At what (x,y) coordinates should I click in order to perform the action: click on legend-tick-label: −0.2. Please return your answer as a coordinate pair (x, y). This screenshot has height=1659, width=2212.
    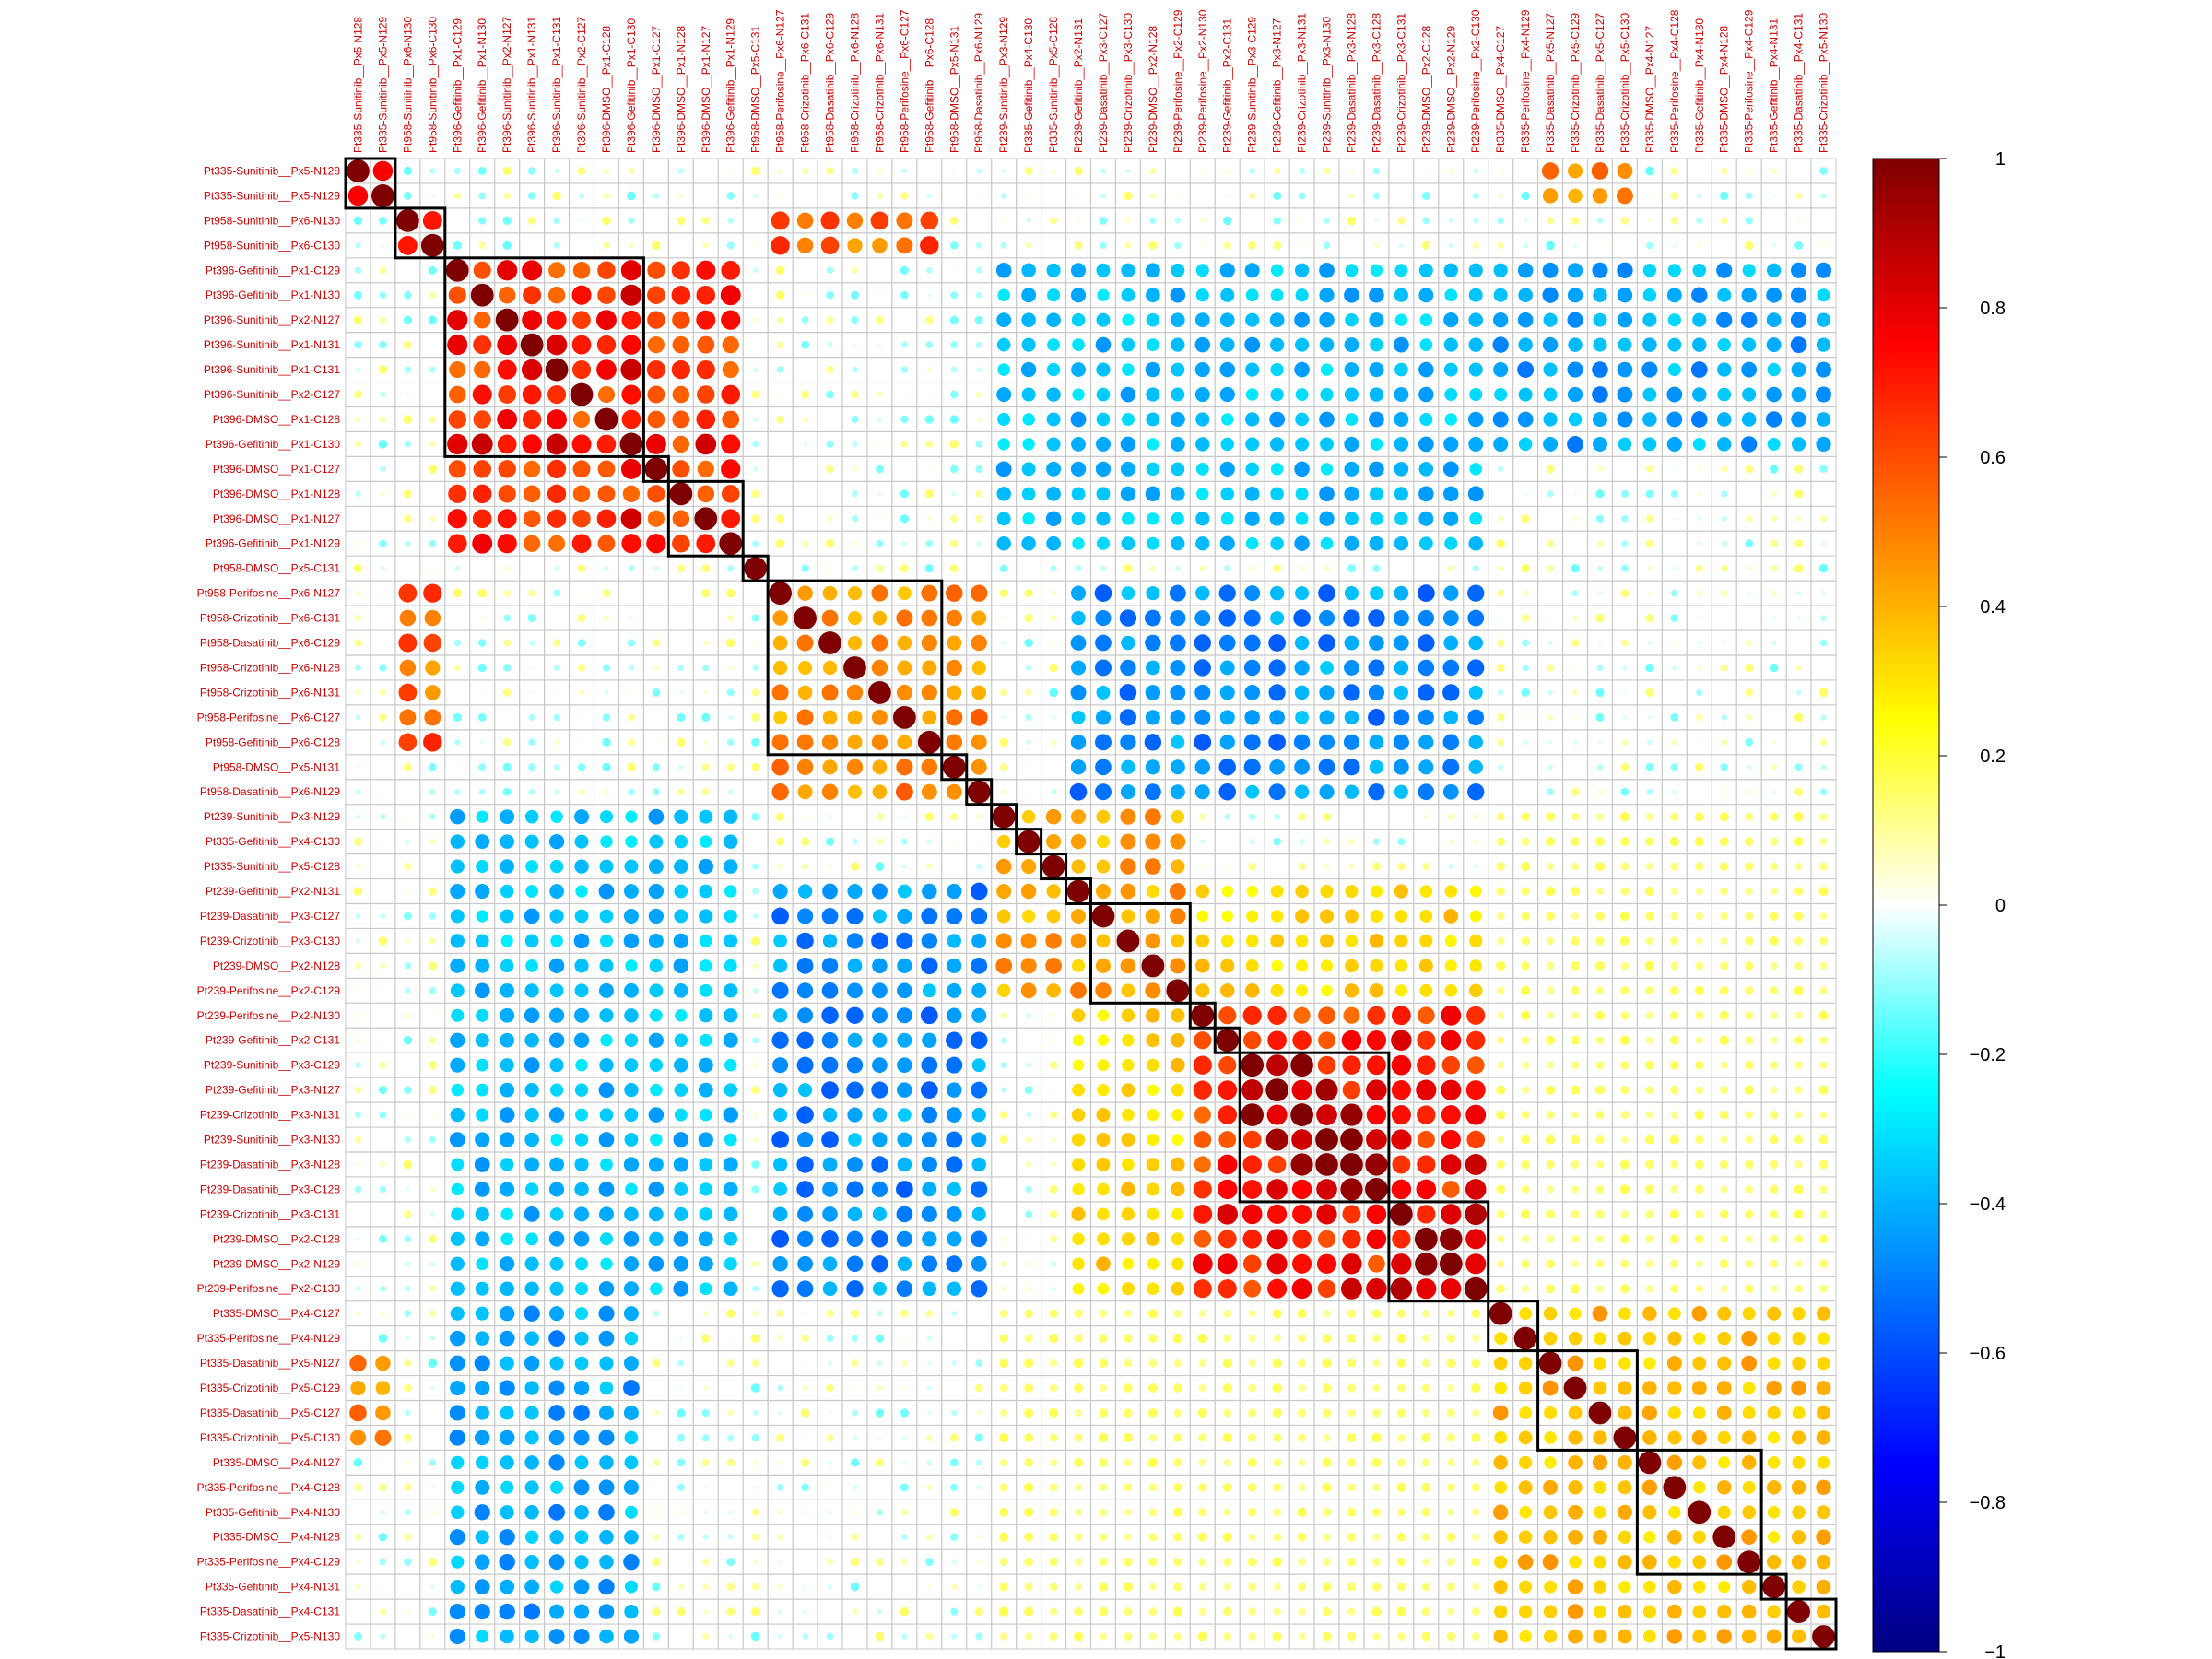
    Looking at the image, I should click on (1988, 1055).